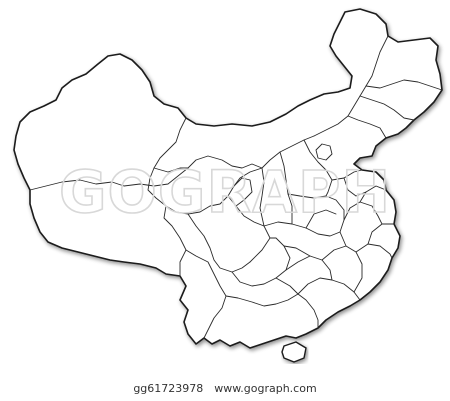  Describe the element at coordinates (249, 229) in the screenshot. I see `border-sichuan-chongqing` at that location.